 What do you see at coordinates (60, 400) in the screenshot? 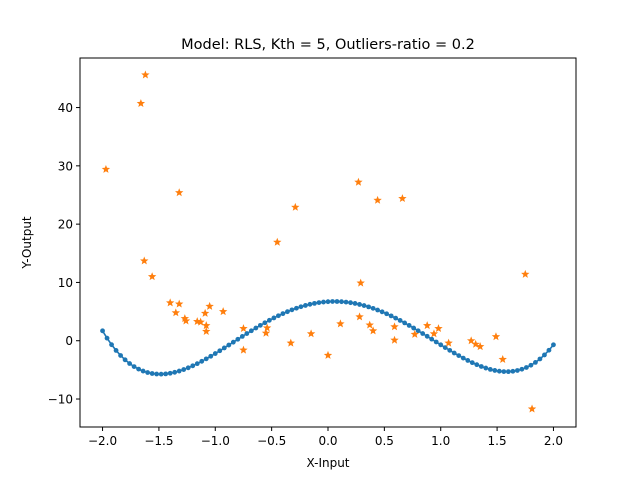
I see `y-tick-label: −10` at bounding box center [60, 400].